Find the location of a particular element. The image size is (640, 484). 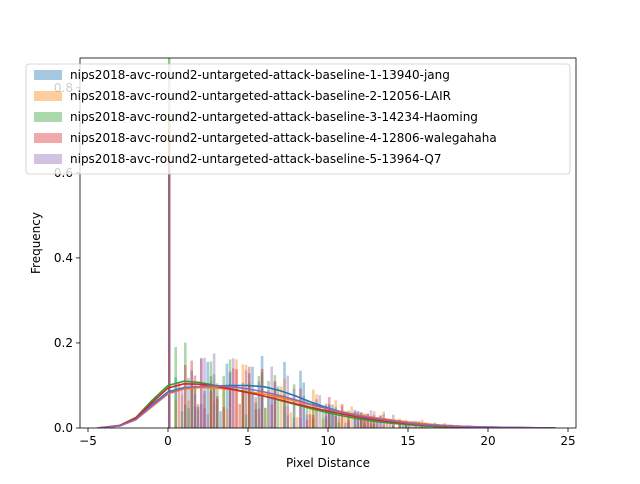

zero-spikes is located at coordinates (169, 243).